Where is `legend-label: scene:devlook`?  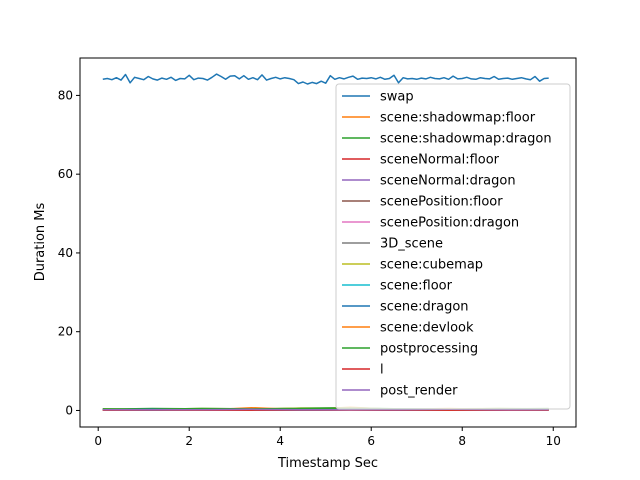 legend-label: scene:devlook is located at coordinates (427, 328).